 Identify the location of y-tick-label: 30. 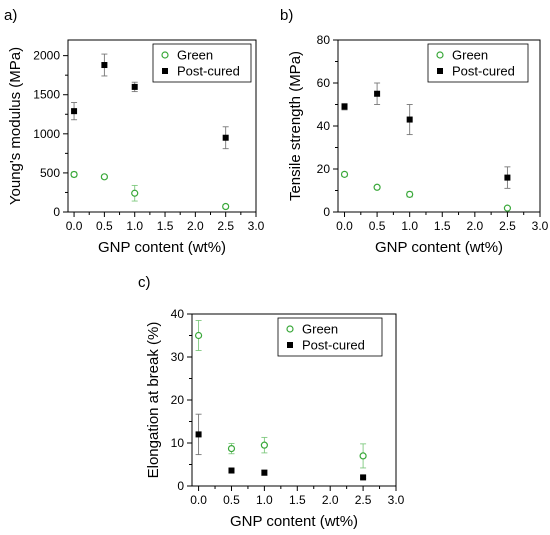
(178, 357).